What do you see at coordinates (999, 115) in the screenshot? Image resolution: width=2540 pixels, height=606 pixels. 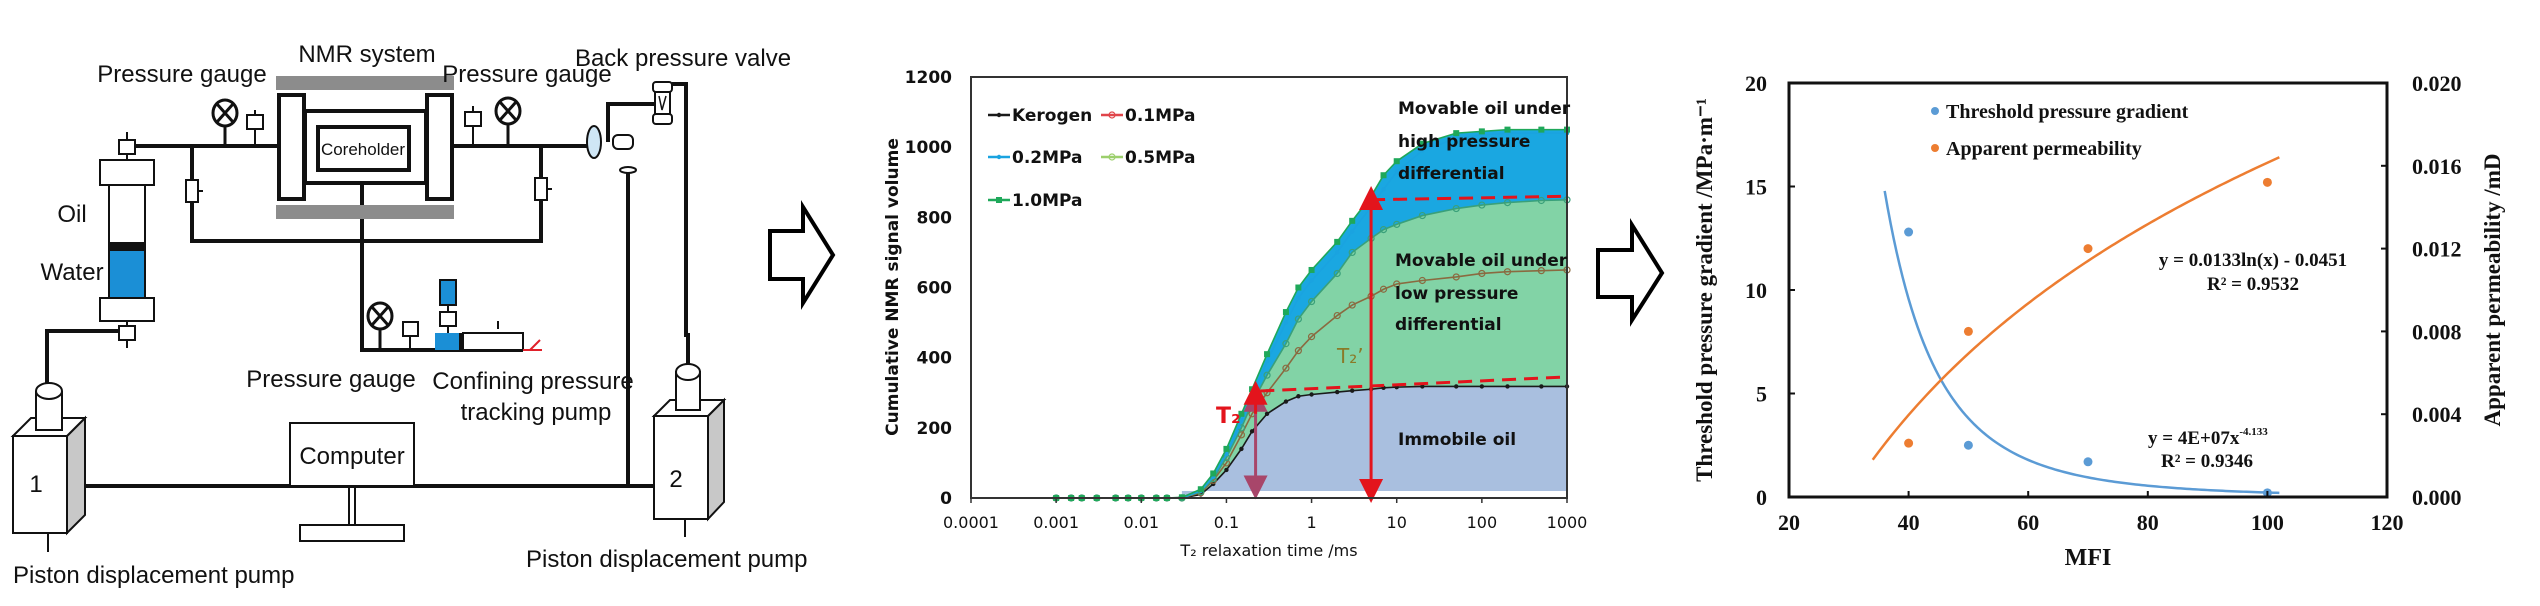 I see `legend-marker` at bounding box center [999, 115].